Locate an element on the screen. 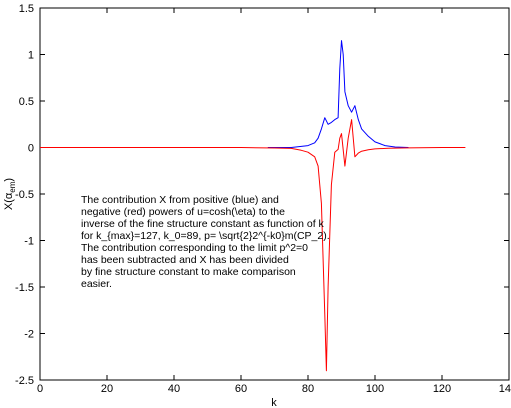 Image resolution: width=511 pixels, height=408 pixels. y-tick-label: -2 is located at coordinates (29, 335).